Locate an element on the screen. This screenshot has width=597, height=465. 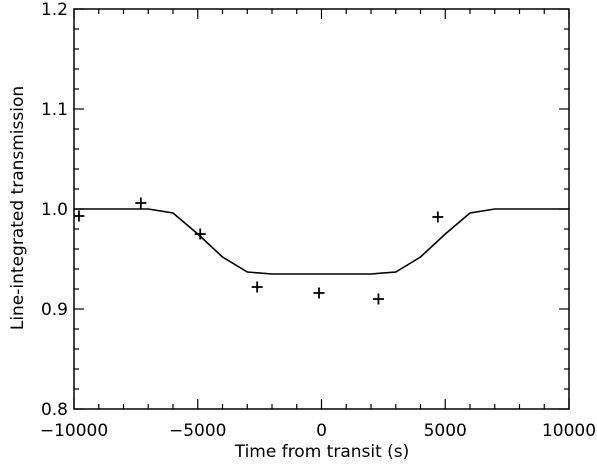
x-axis-title: Time from transit (s) is located at coordinates (322, 452).